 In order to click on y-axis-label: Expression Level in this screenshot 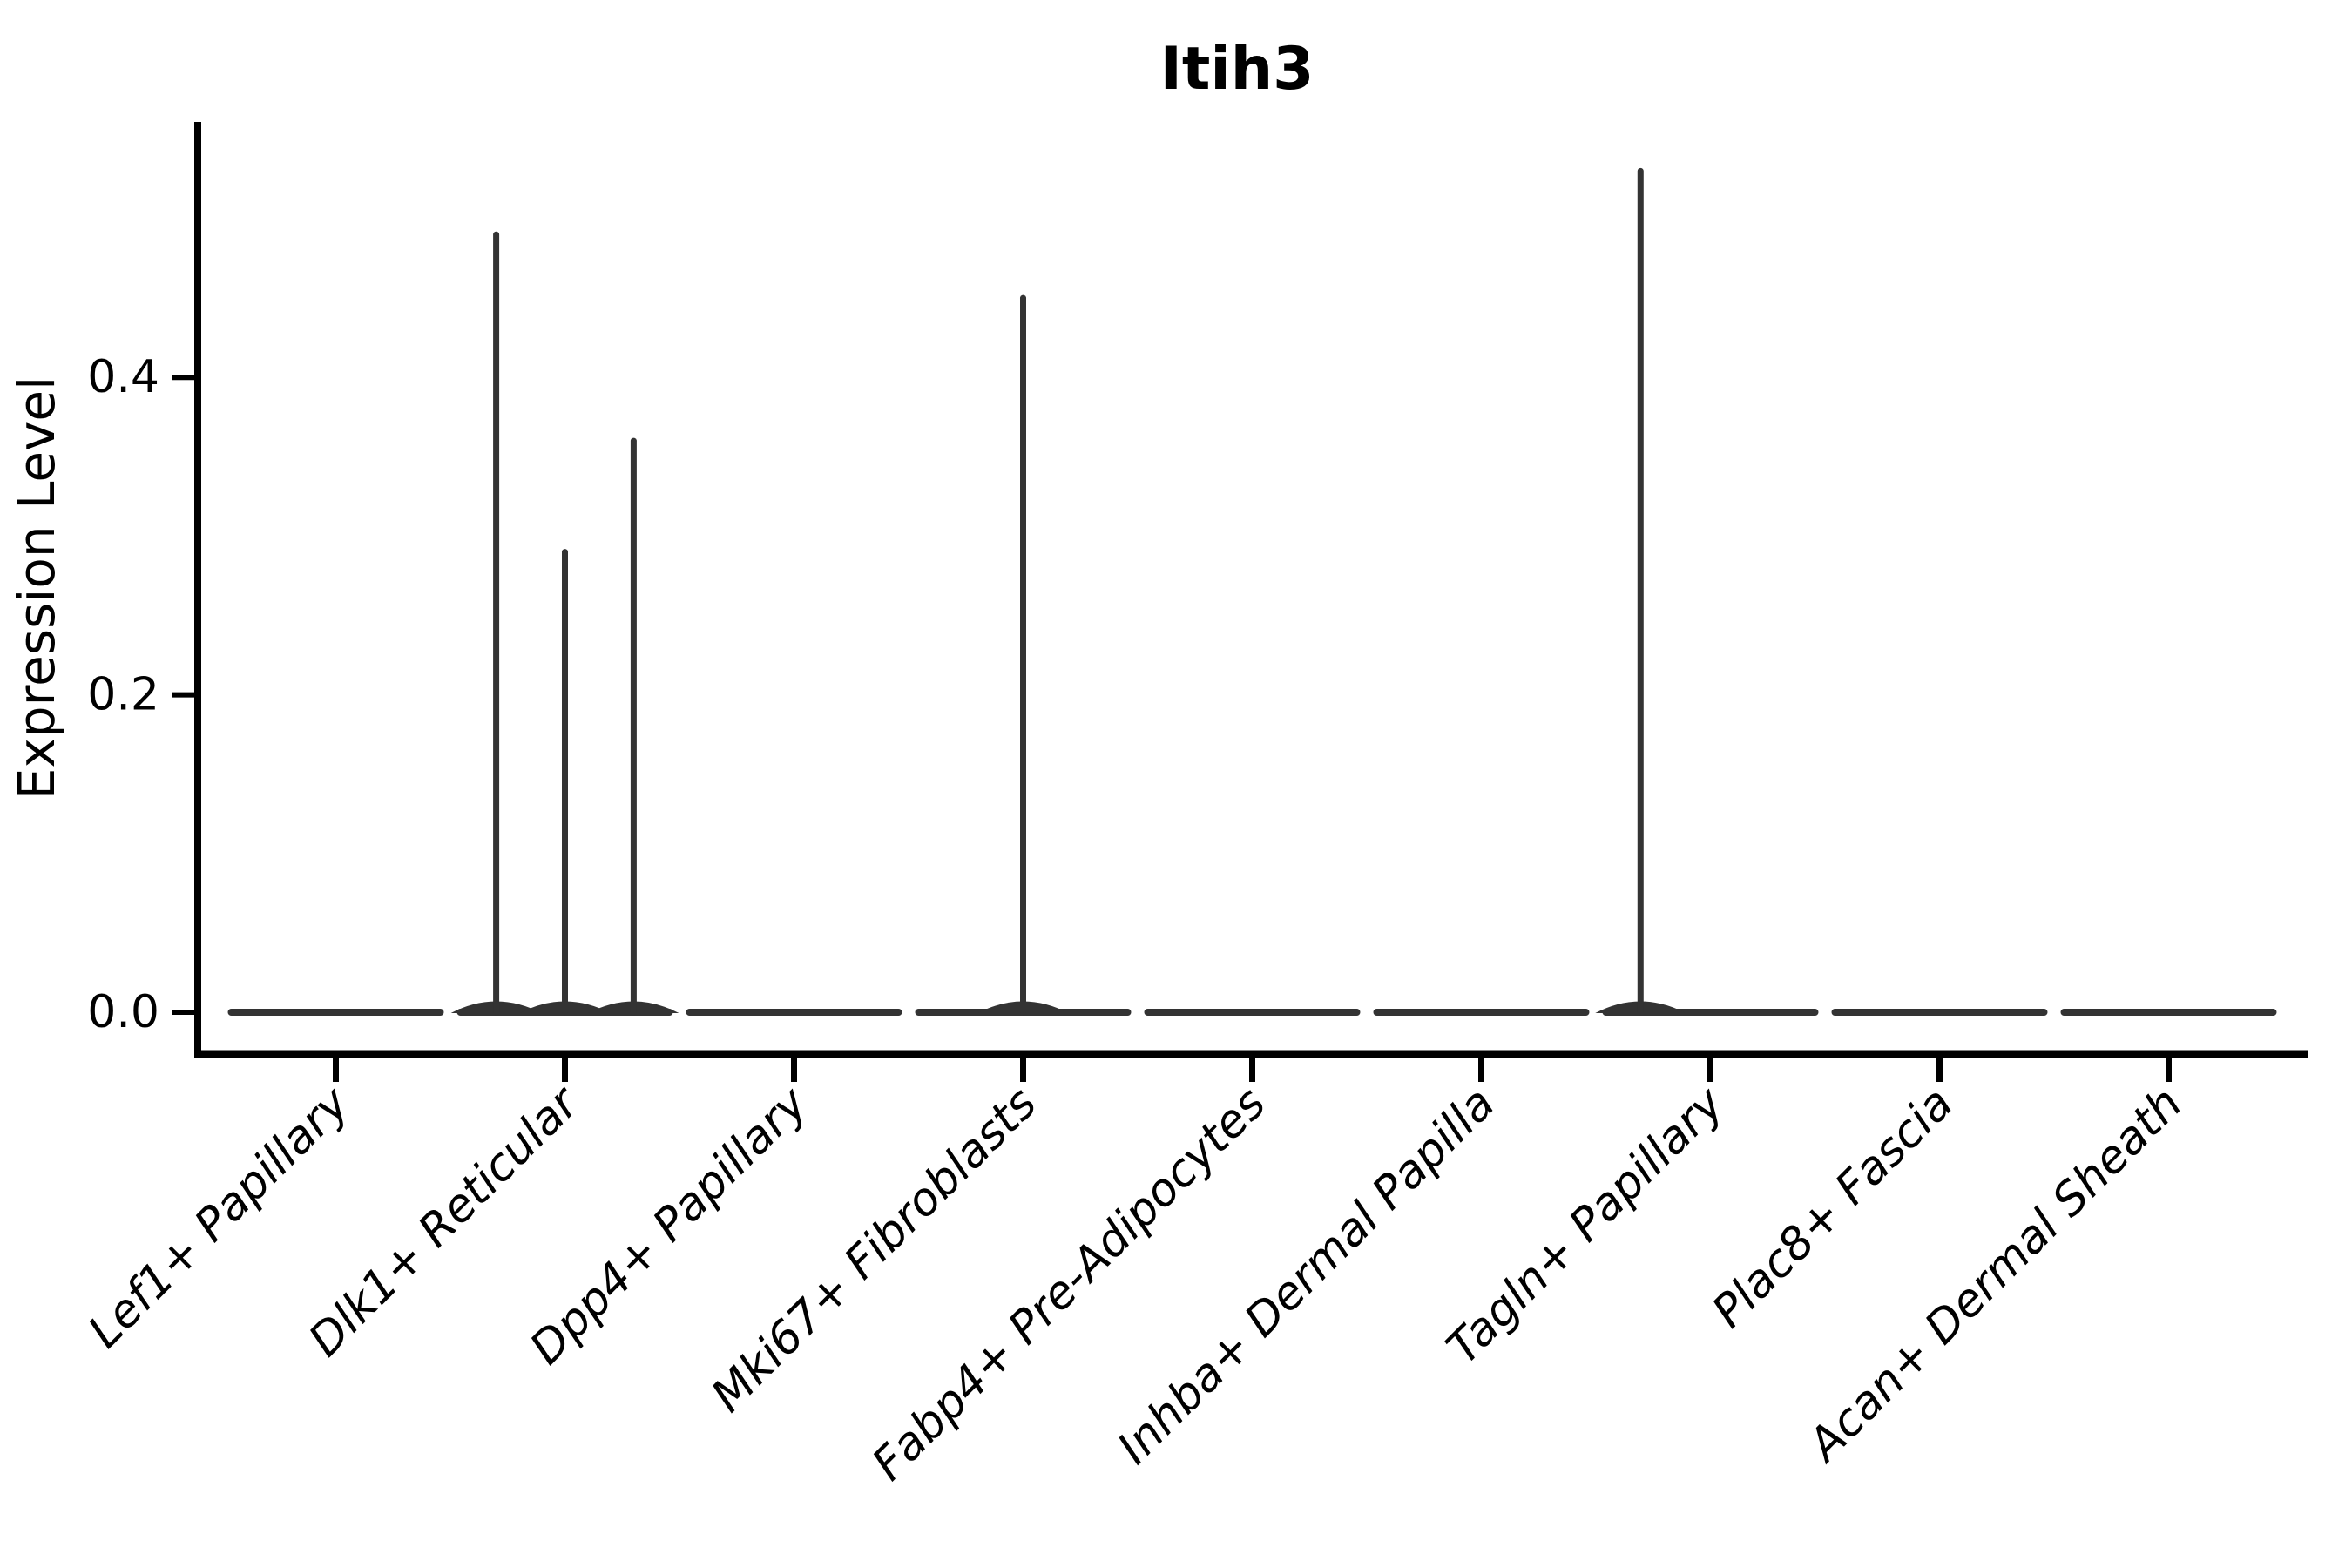, I will do `click(36, 588)`.